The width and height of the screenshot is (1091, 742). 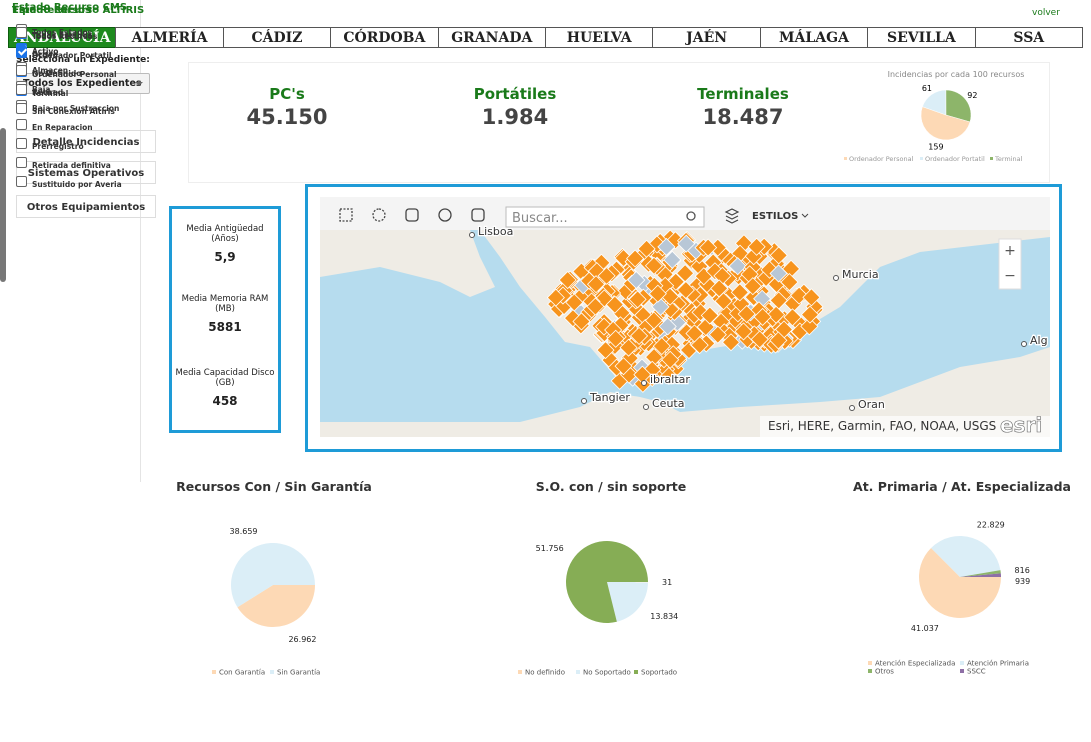 I want to click on place-label: Ceuta, so click(x=668, y=403).